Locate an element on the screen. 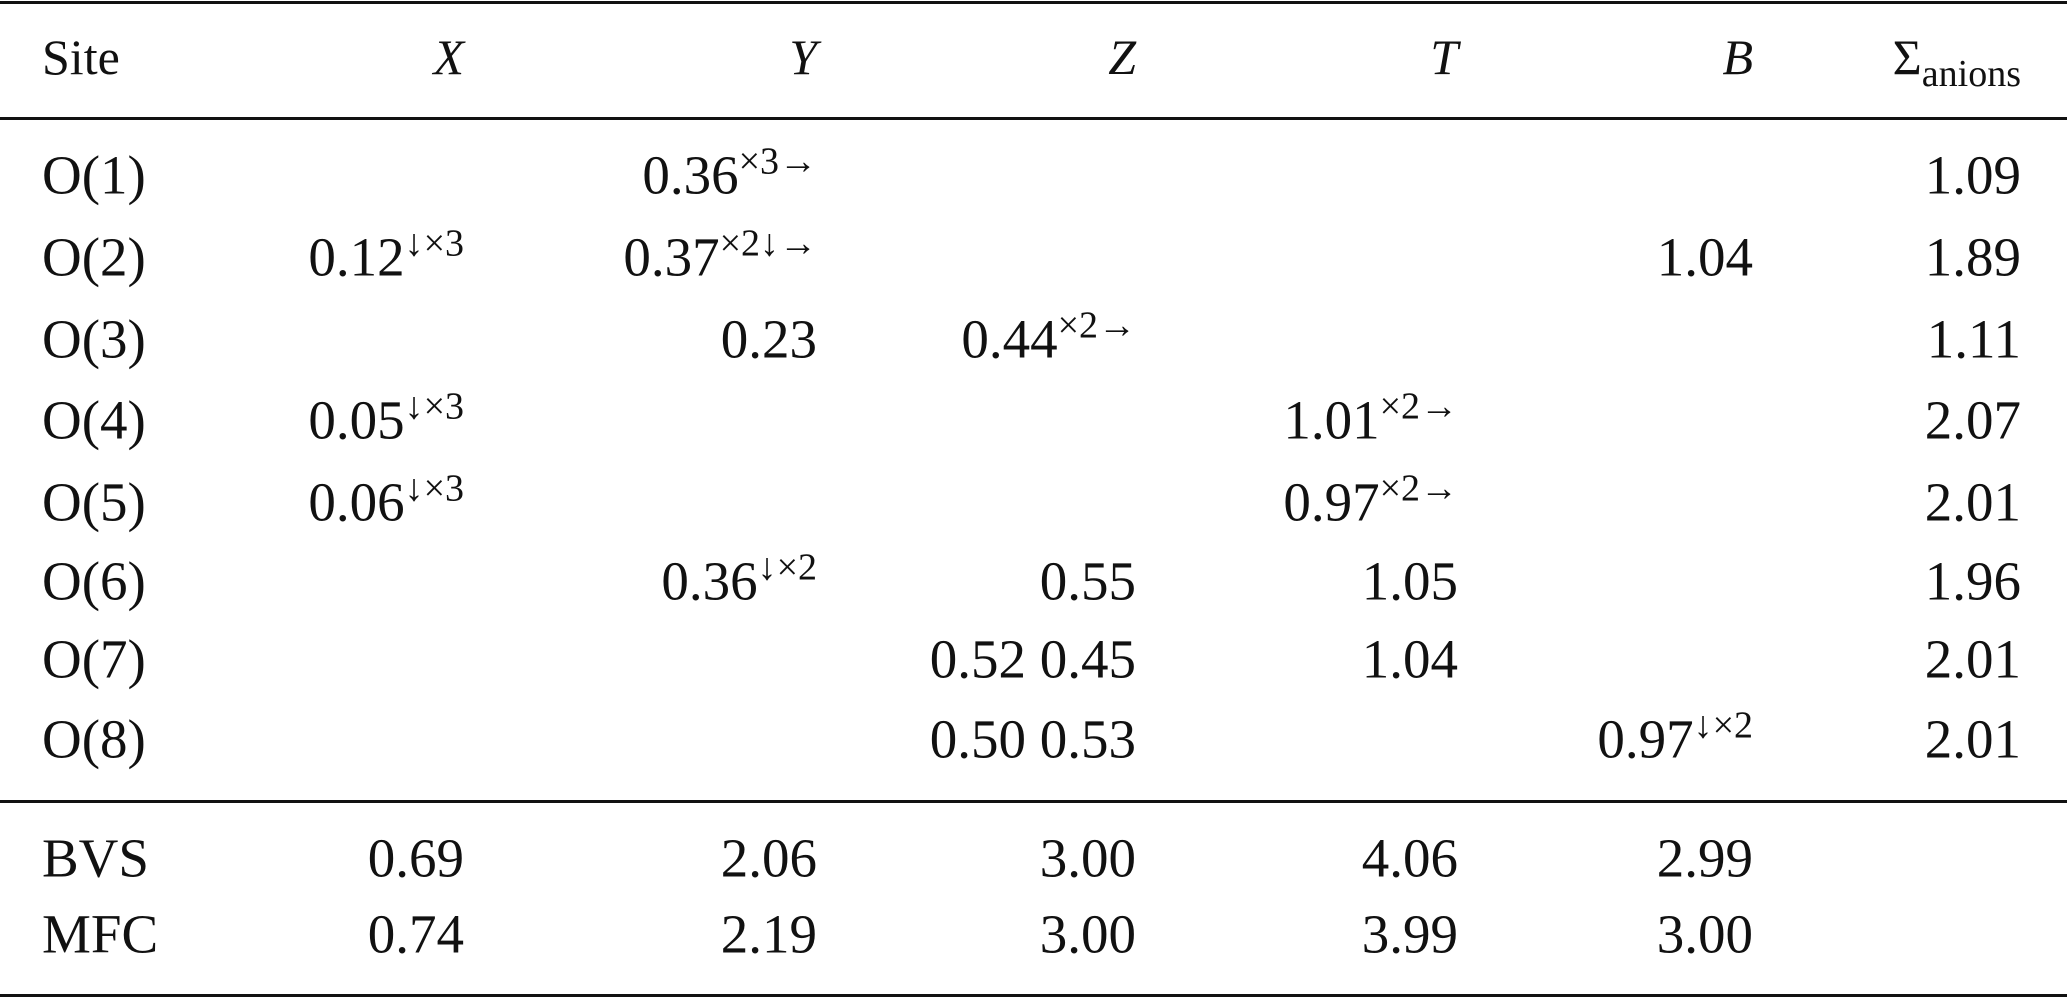 Image resolution: width=2067 pixels, height=999 pixels. cell-value: 0.23 is located at coordinates (768, 339).